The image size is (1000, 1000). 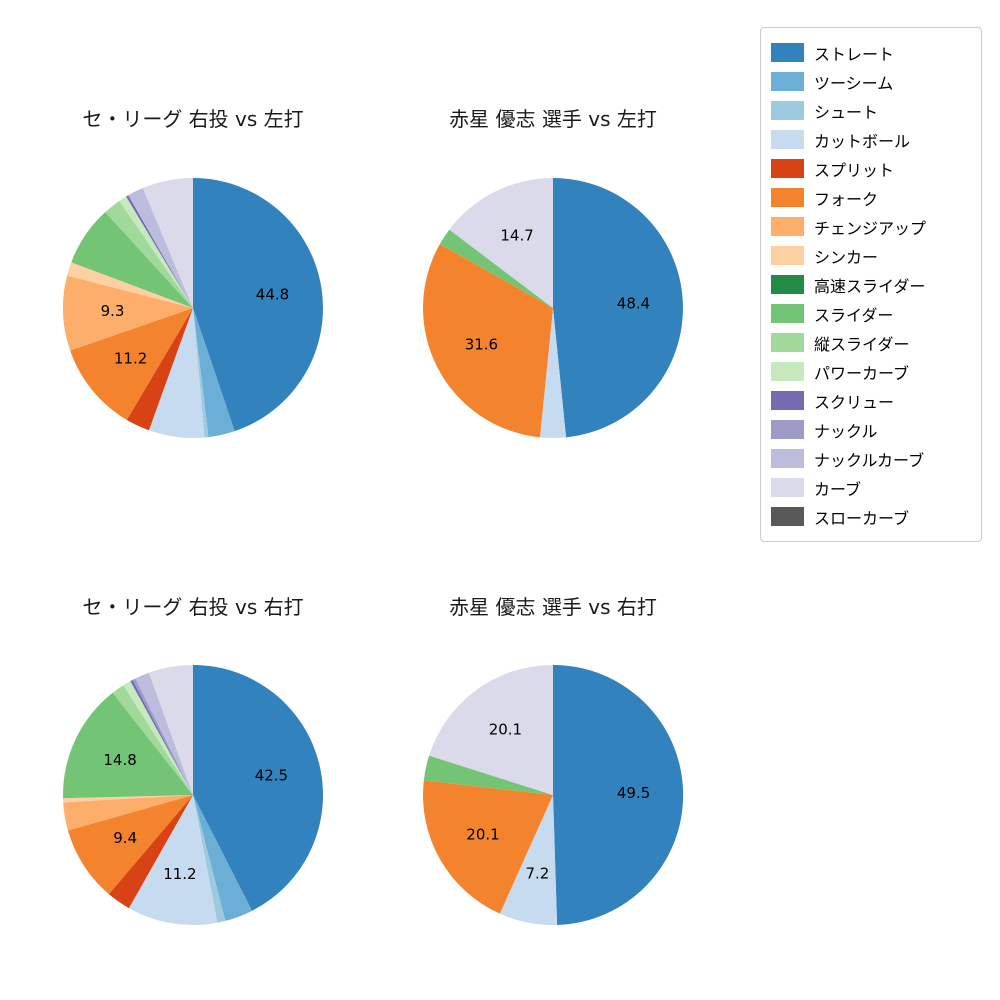 I want to click on legend-item: スプリット, so click(x=871, y=168).